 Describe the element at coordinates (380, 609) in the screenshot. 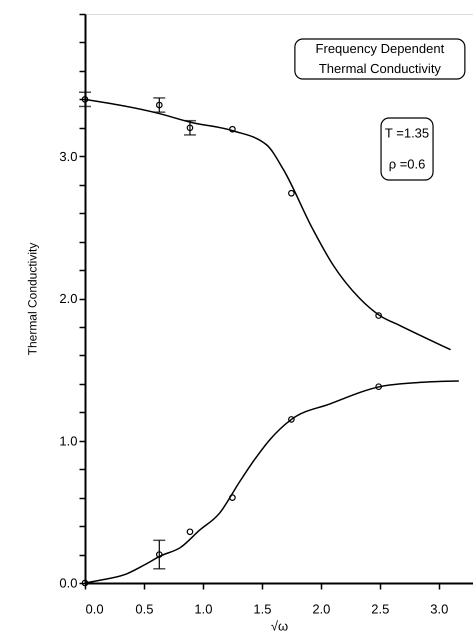

I see `x-tick-label: 2.5` at that location.